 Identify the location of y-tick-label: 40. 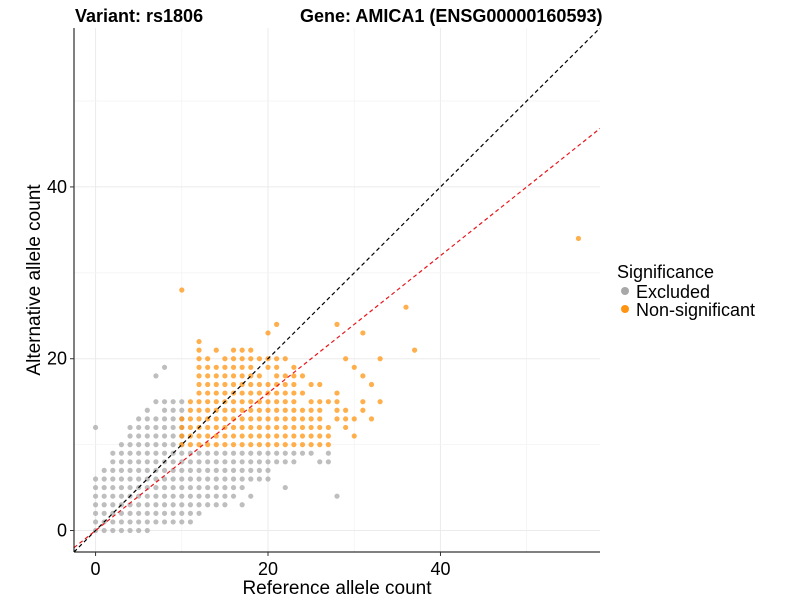
(57, 187).